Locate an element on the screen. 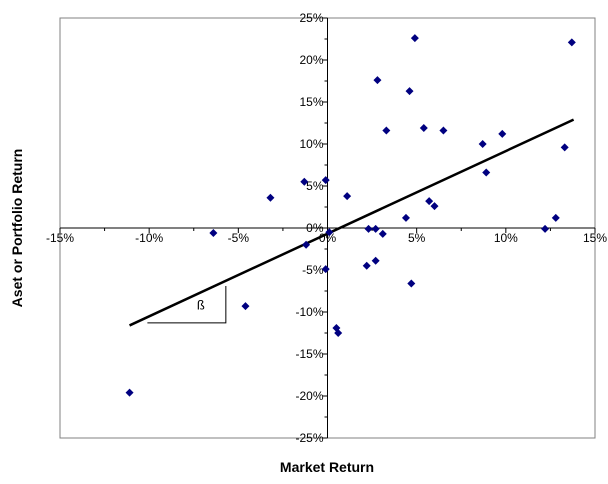 The image size is (608, 484). y-axis-title: Aset or Portfolio Return is located at coordinates (17, 228).